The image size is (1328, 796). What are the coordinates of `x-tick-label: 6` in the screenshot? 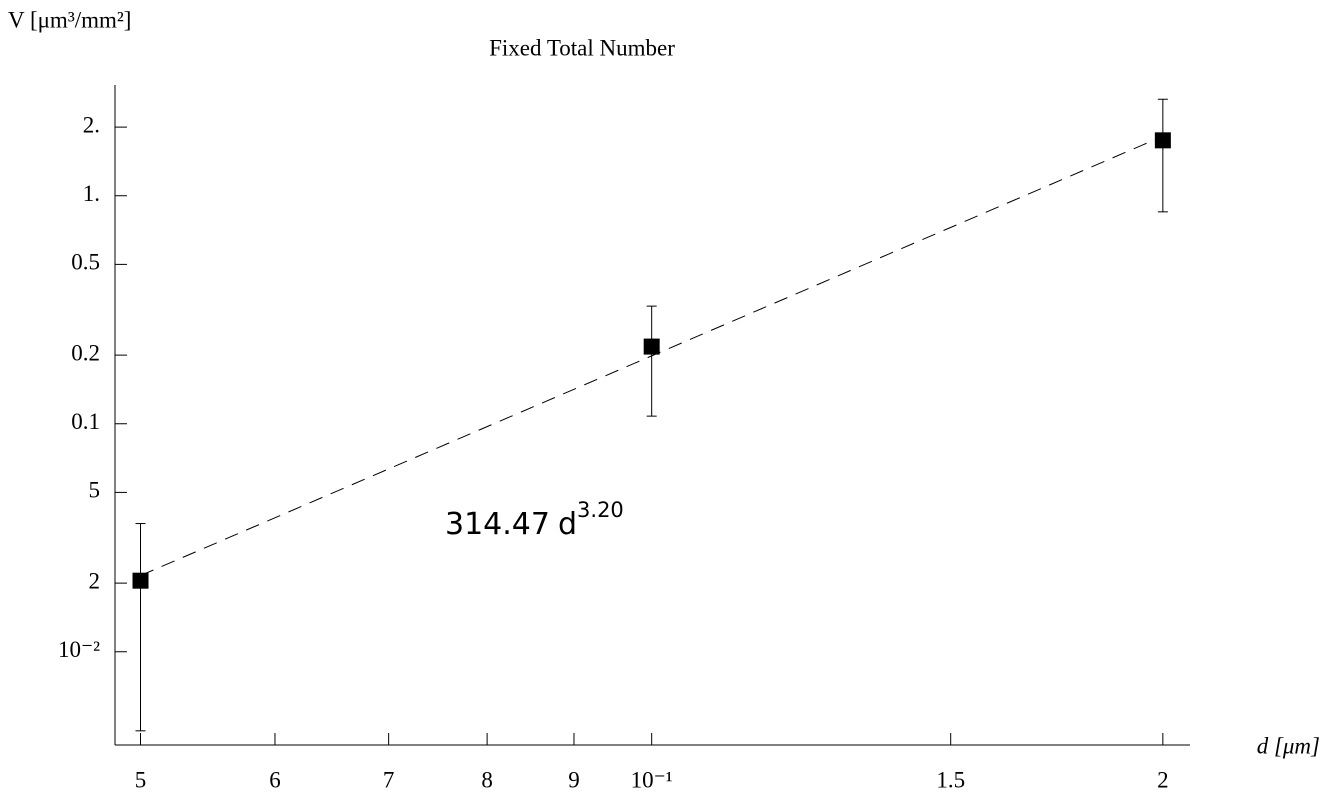 It's located at (275, 779).